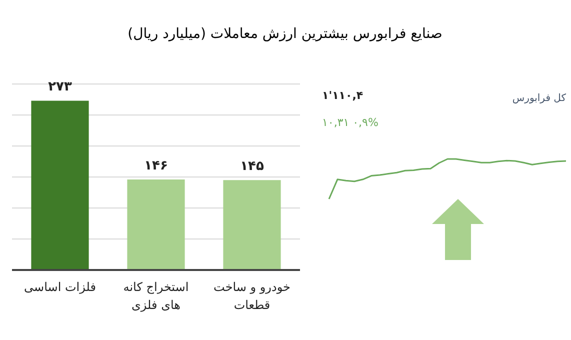 The image size is (571, 340). I want to click on chart-title: کل فرابورس, so click(539, 98).